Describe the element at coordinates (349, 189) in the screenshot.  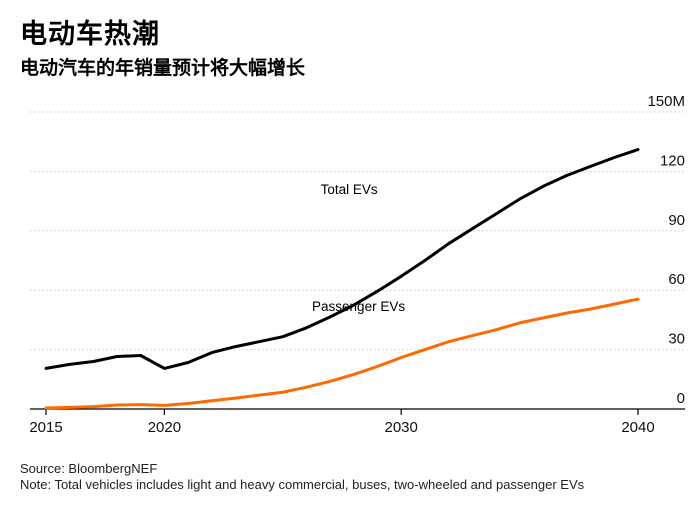
I see `series-label-total-evs: Total EVs` at that location.